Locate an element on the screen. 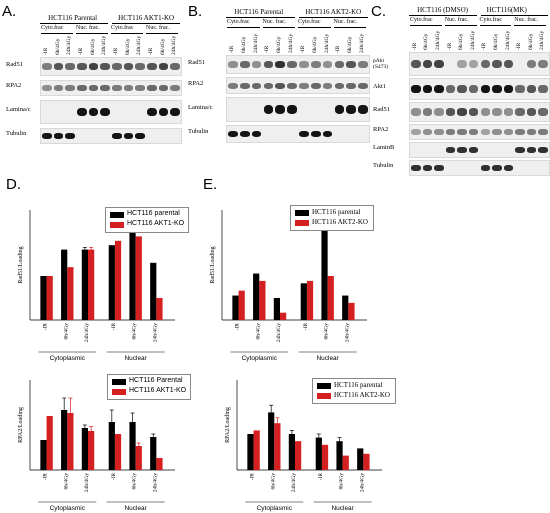 Image resolution: width=550 pixels, height=513 pixels. blot-title-right: HCT116(MK) is located at coordinates (506, 10).